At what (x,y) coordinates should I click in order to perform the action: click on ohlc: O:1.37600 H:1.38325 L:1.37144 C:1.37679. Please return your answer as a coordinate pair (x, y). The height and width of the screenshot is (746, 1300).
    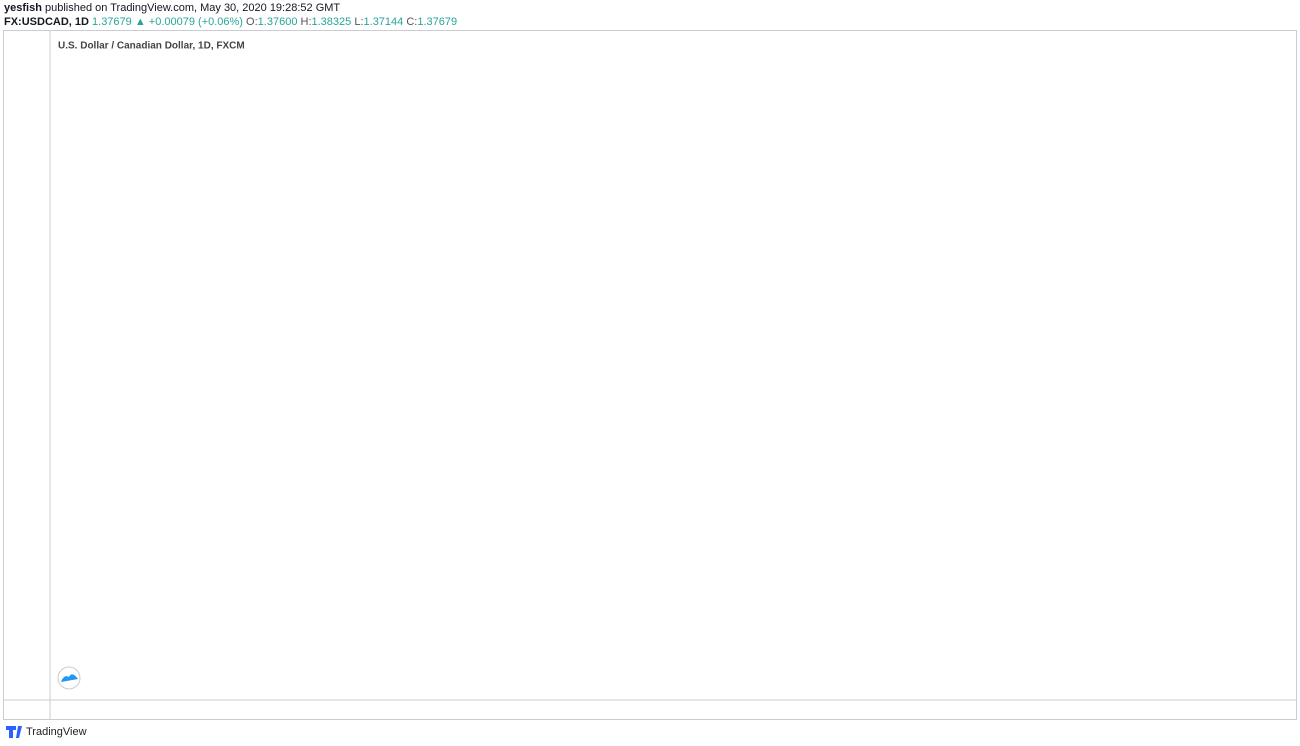
    Looking at the image, I should click on (351, 22).